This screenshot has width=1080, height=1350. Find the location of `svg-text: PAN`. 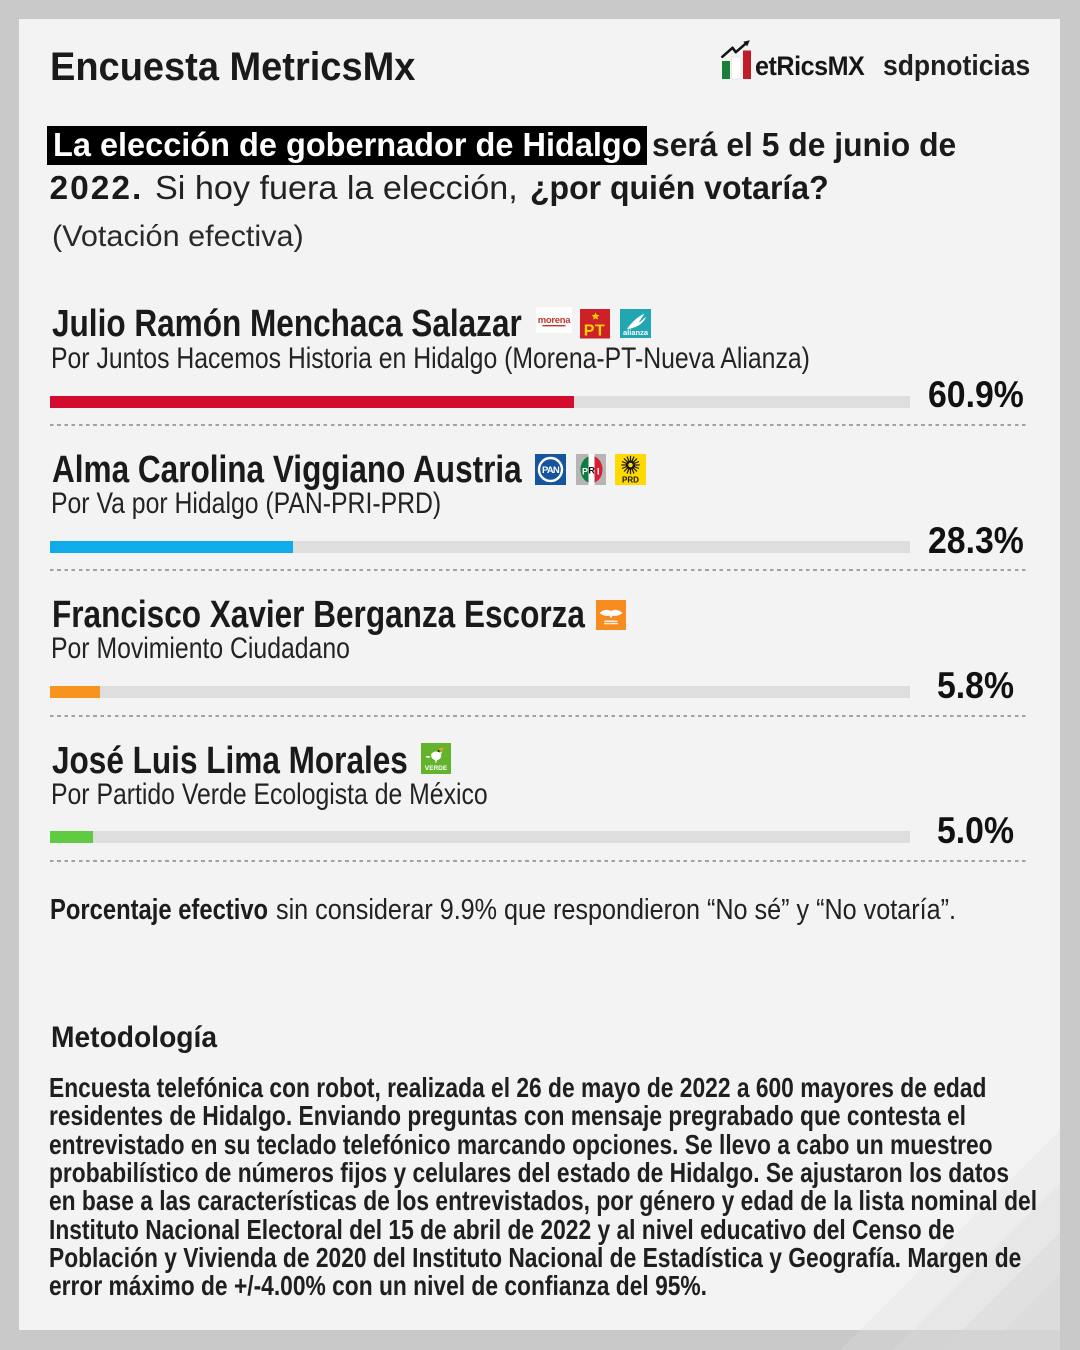

svg-text: PAN is located at coordinates (551, 470).